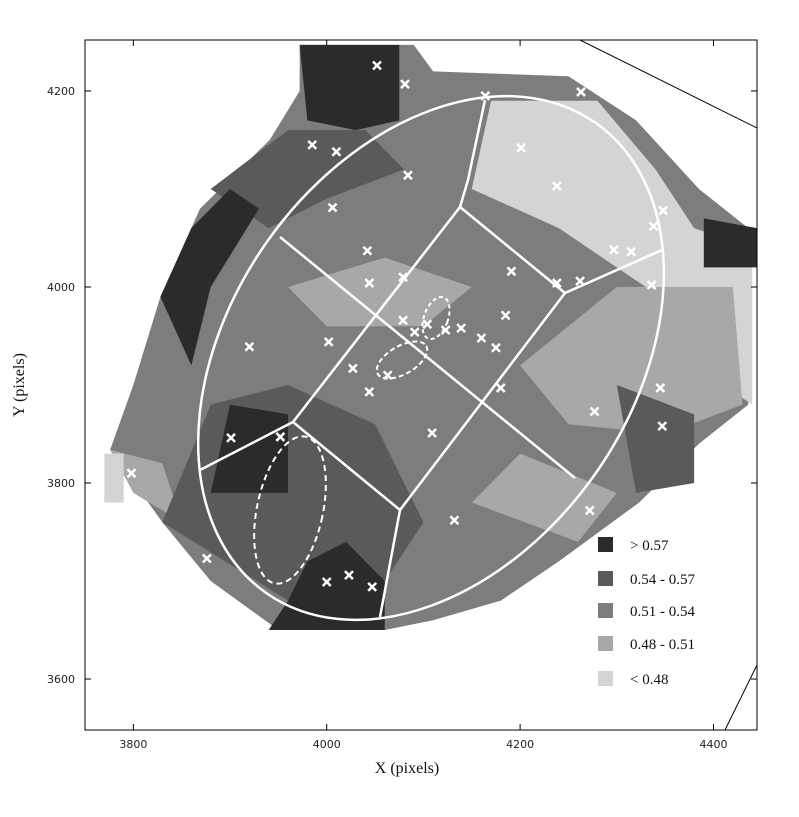 This screenshot has height=817, width=799. I want to click on x-tick-label: 3800, so click(133, 744).